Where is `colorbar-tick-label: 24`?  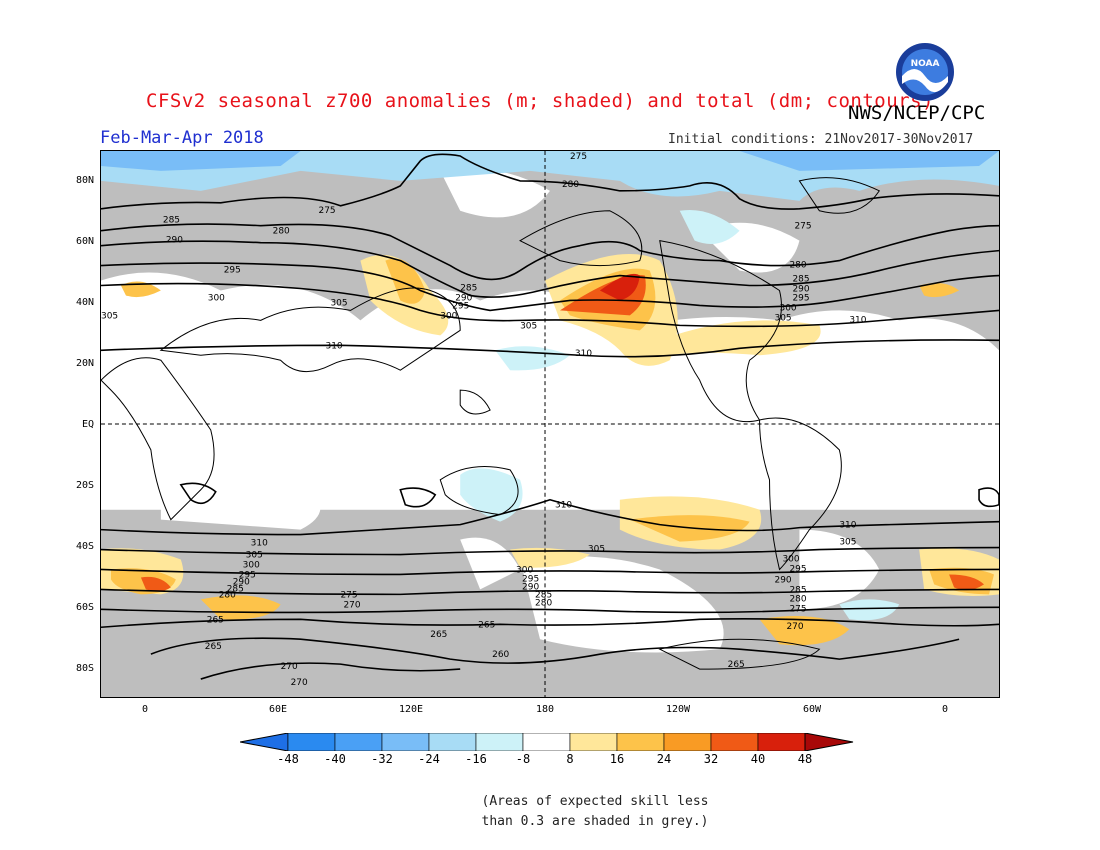
colorbar-tick-label: 24 is located at coordinates (664, 759).